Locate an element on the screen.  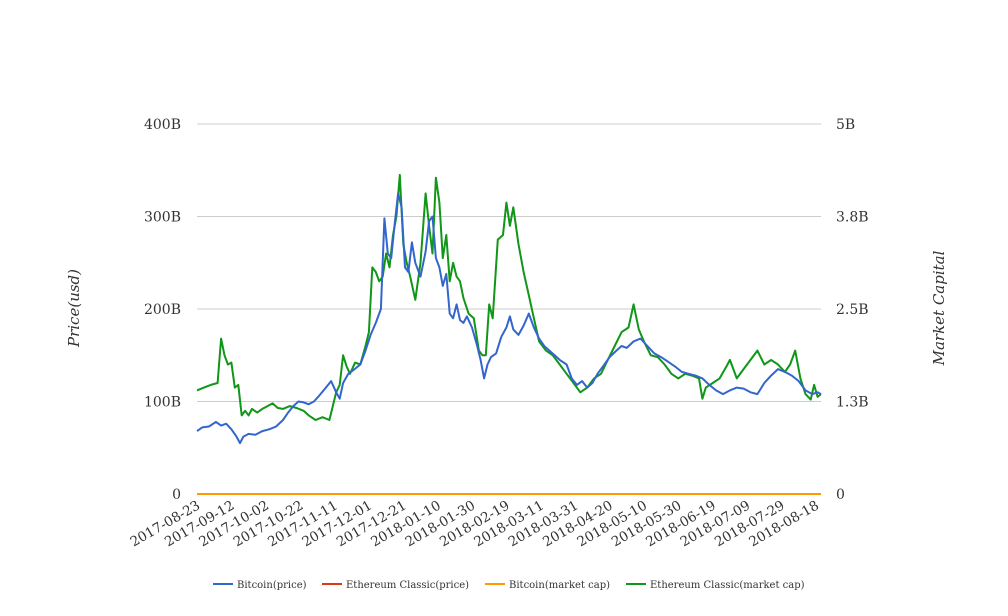
legend-item: Ethereum Classic(market cap) is located at coordinates (715, 585).